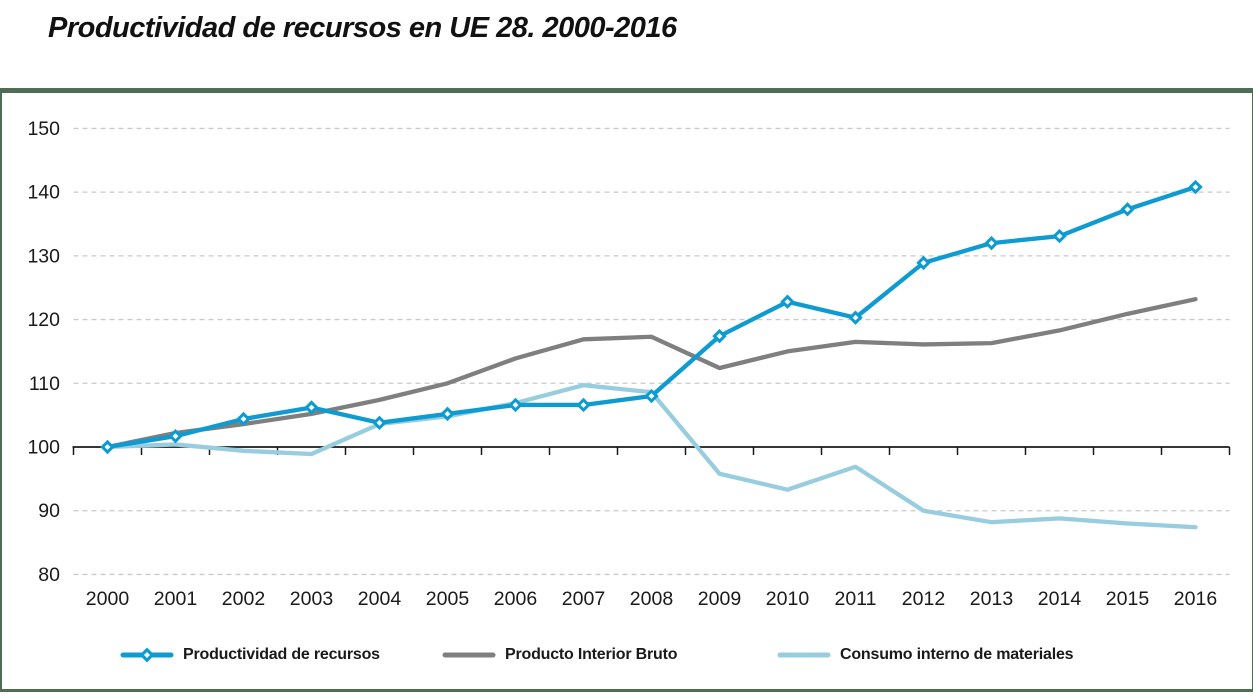 The height and width of the screenshot is (697, 1253). Describe the element at coordinates (147, 655) in the screenshot. I see `legend-line-with-diamond-icon` at that location.